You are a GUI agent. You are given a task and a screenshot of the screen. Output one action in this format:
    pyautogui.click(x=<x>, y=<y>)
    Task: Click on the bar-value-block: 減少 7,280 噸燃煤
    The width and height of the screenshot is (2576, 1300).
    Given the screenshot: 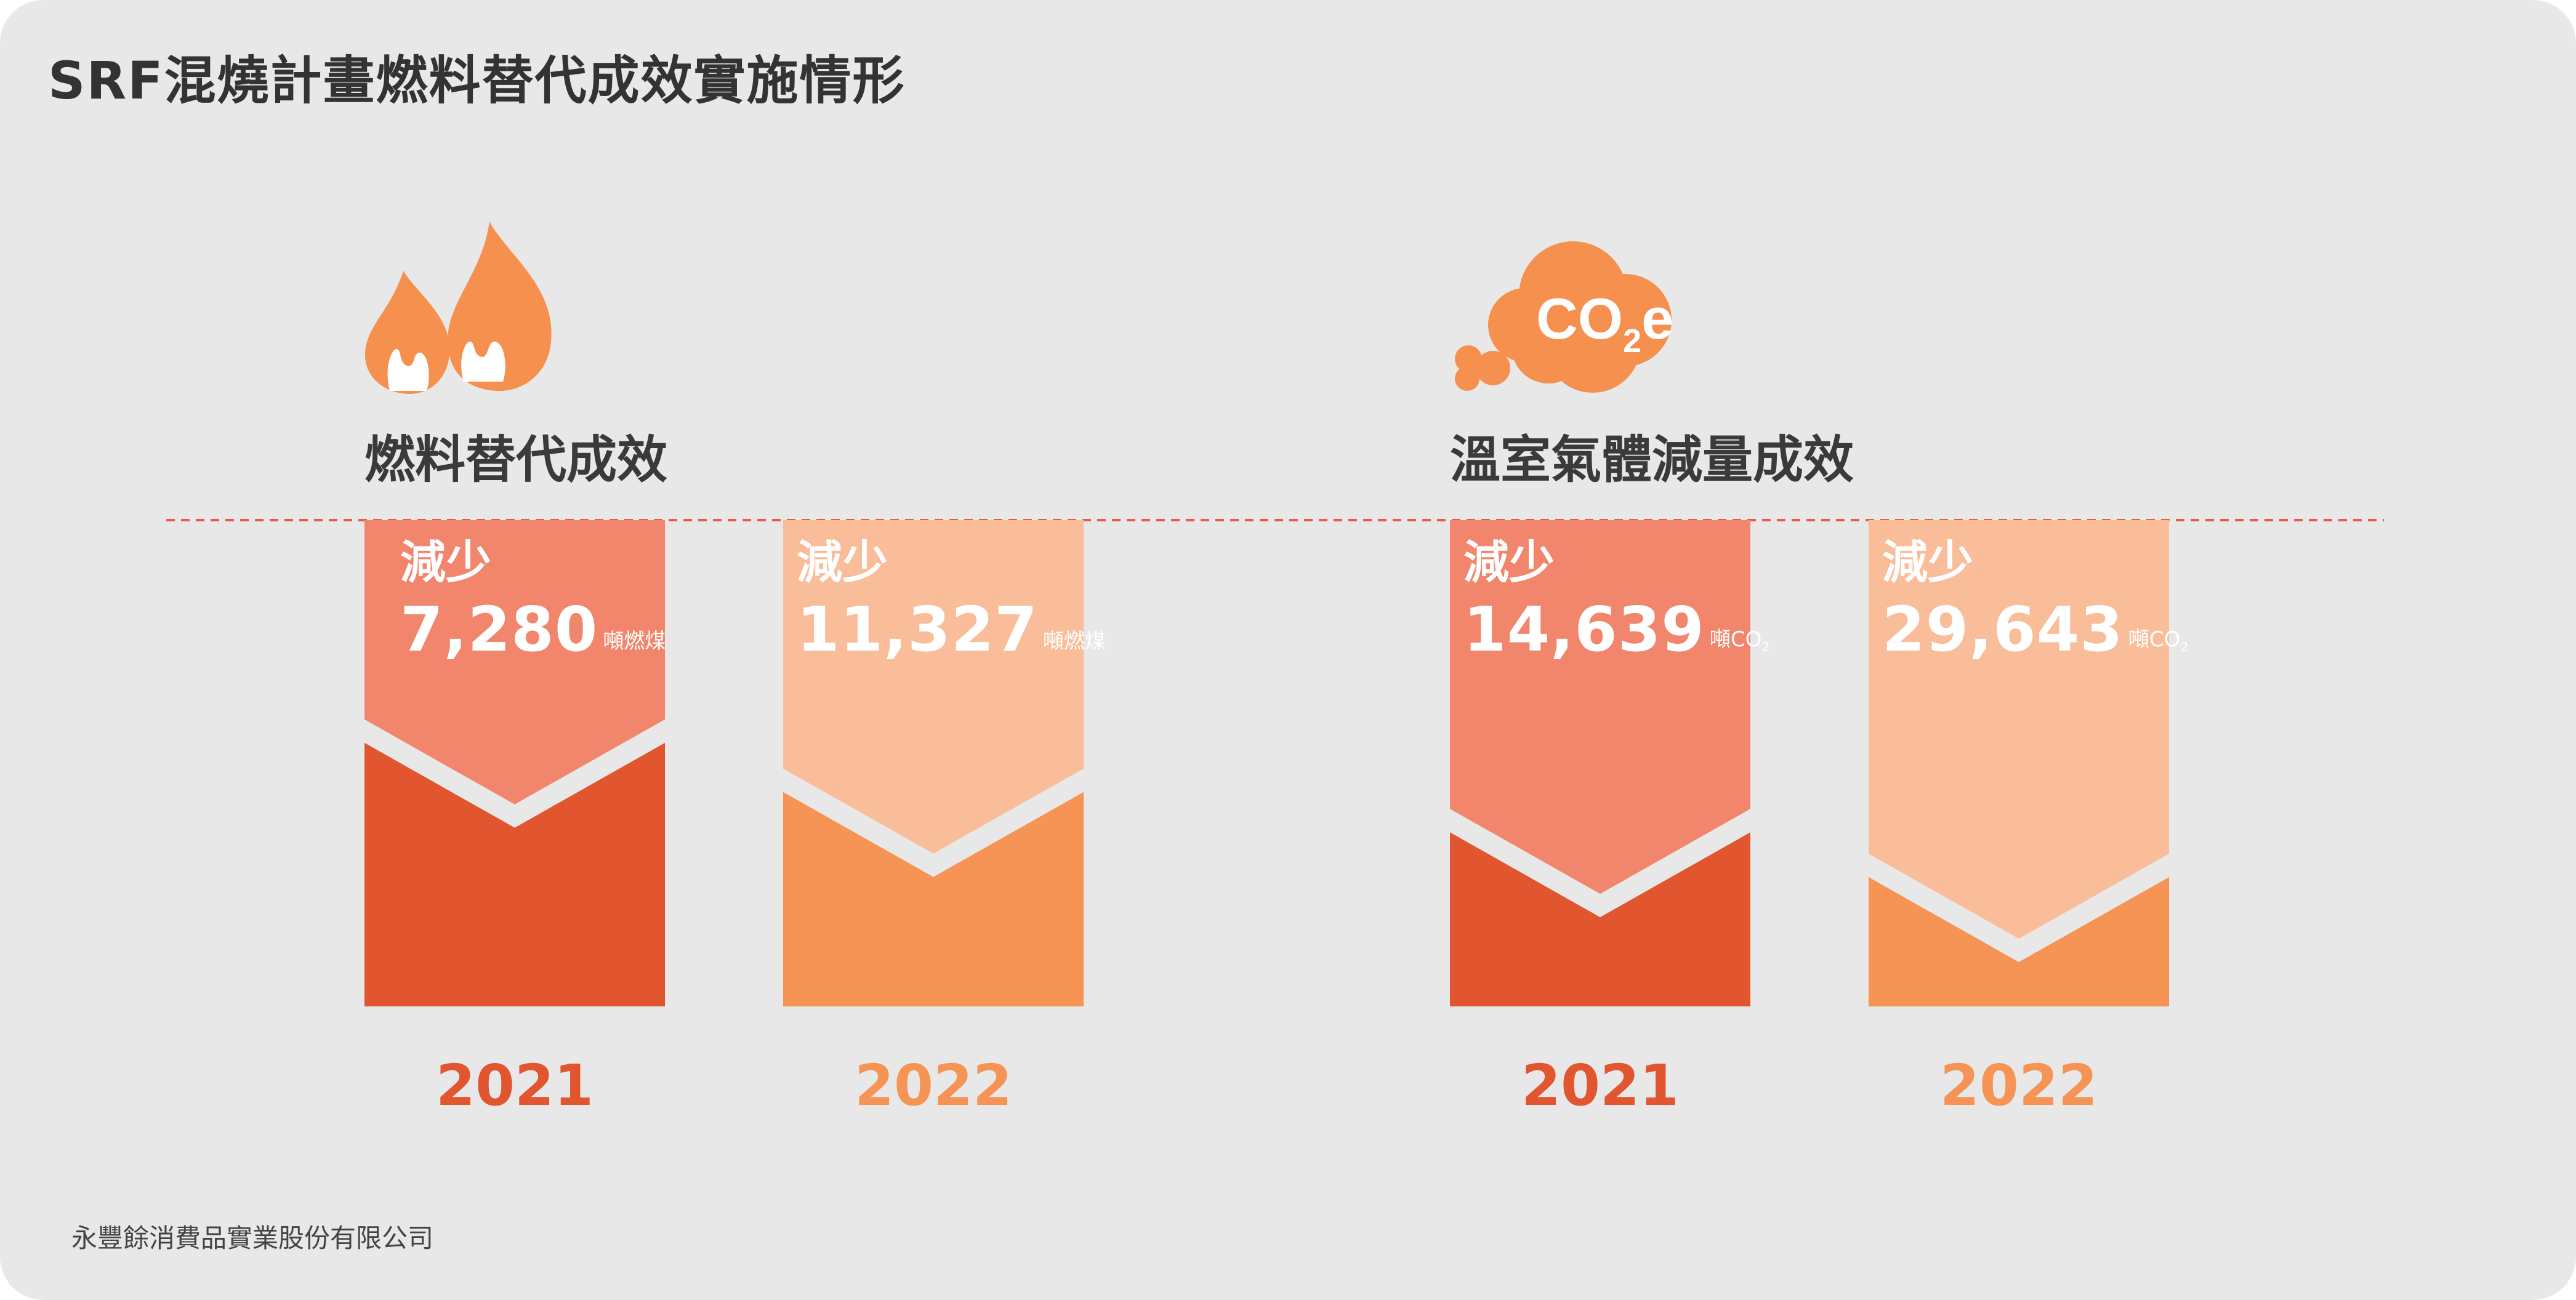 What is the action you would take?
    pyautogui.click(x=533, y=600)
    